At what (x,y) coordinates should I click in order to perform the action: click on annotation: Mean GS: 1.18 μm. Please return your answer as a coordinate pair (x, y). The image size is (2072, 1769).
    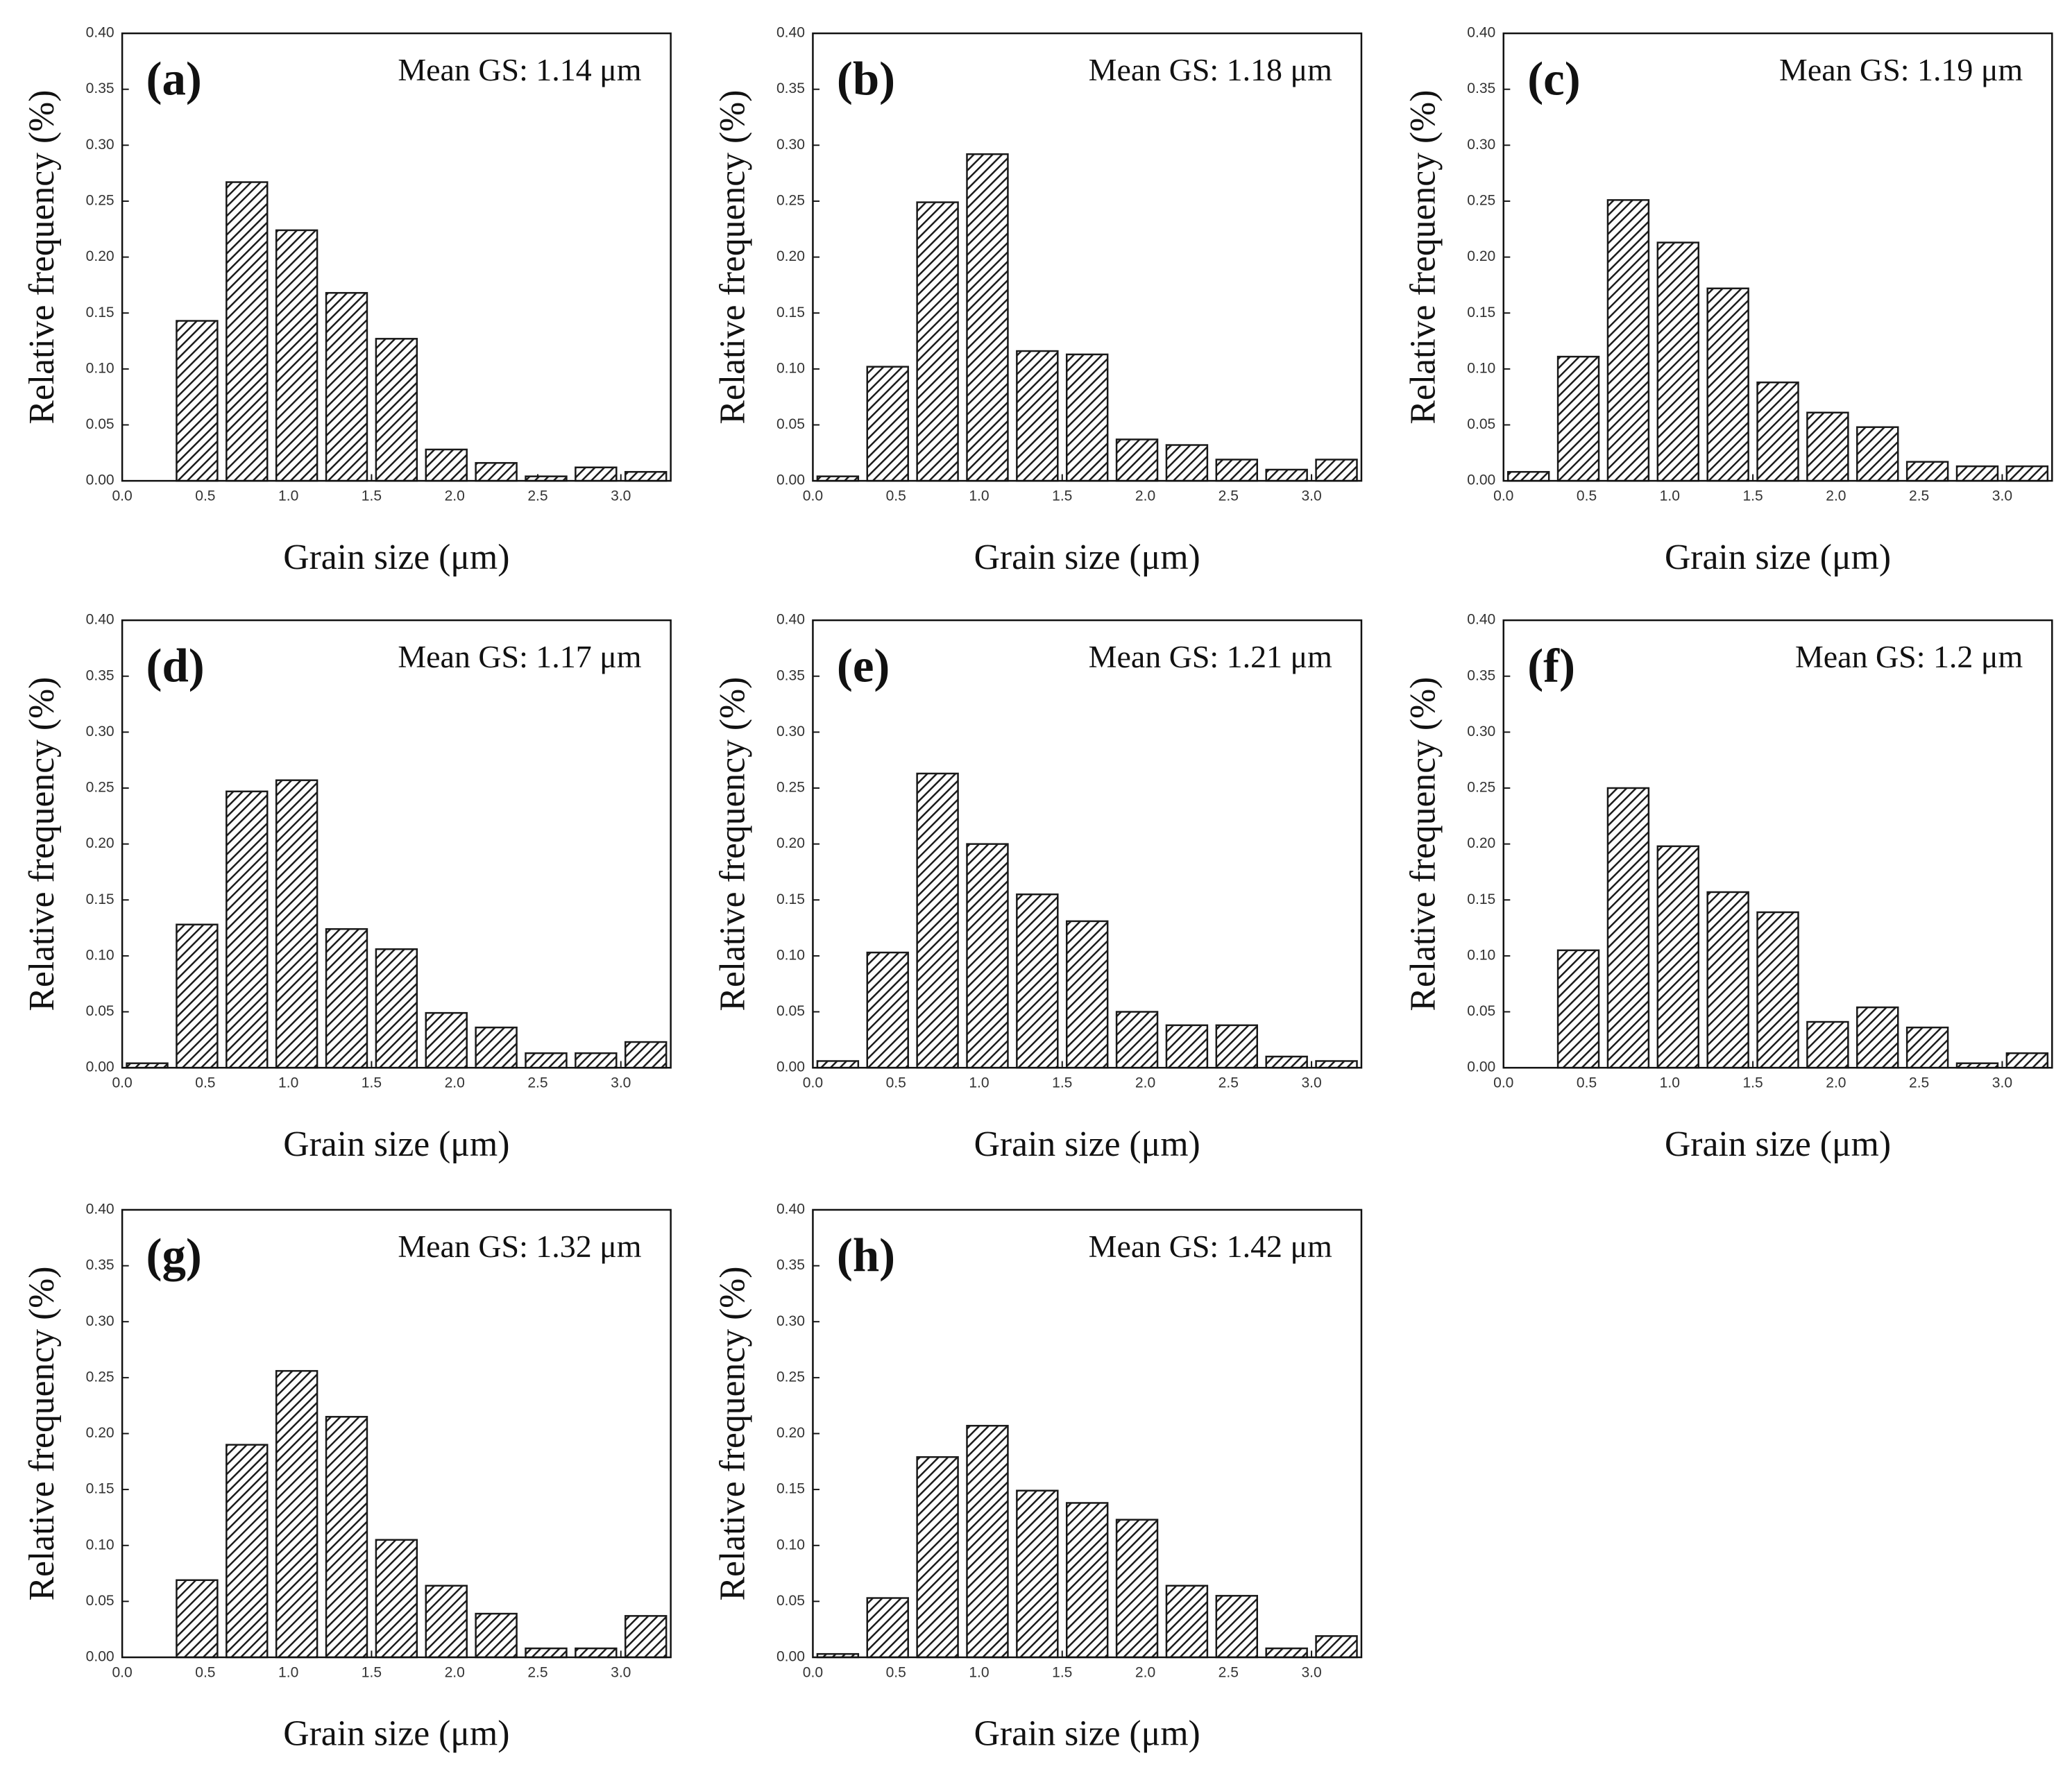
    Looking at the image, I should click on (1210, 69).